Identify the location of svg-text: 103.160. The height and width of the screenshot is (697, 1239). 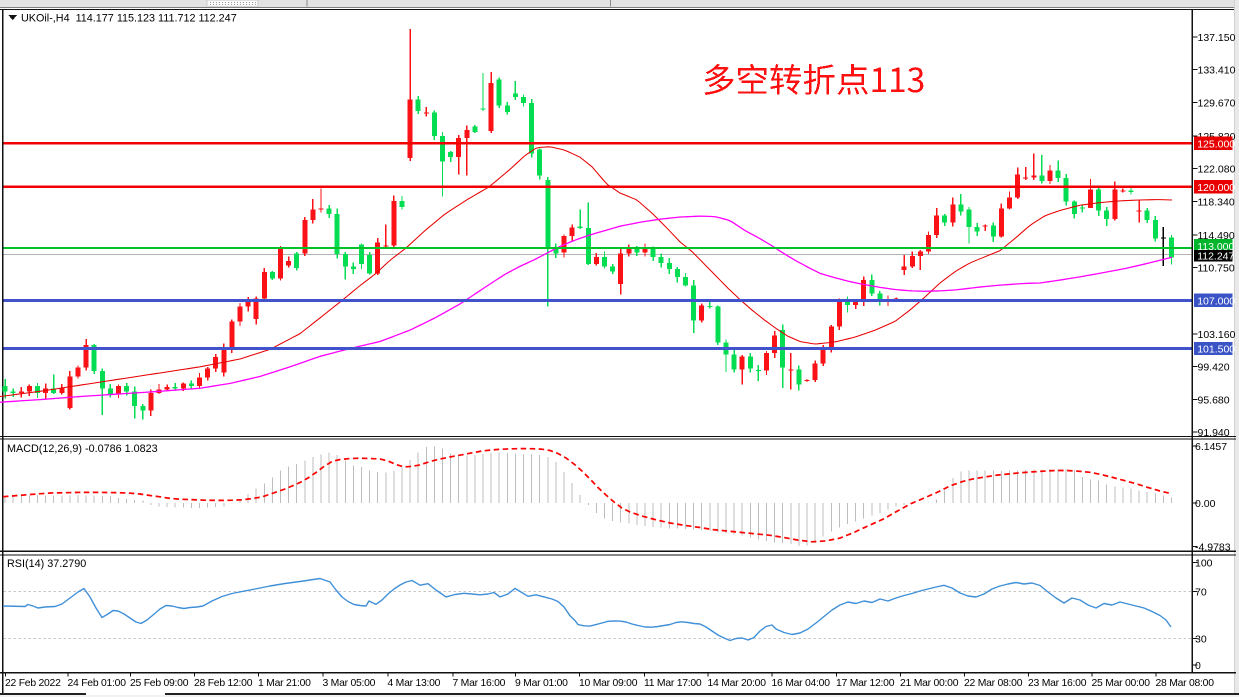
(1217, 335).